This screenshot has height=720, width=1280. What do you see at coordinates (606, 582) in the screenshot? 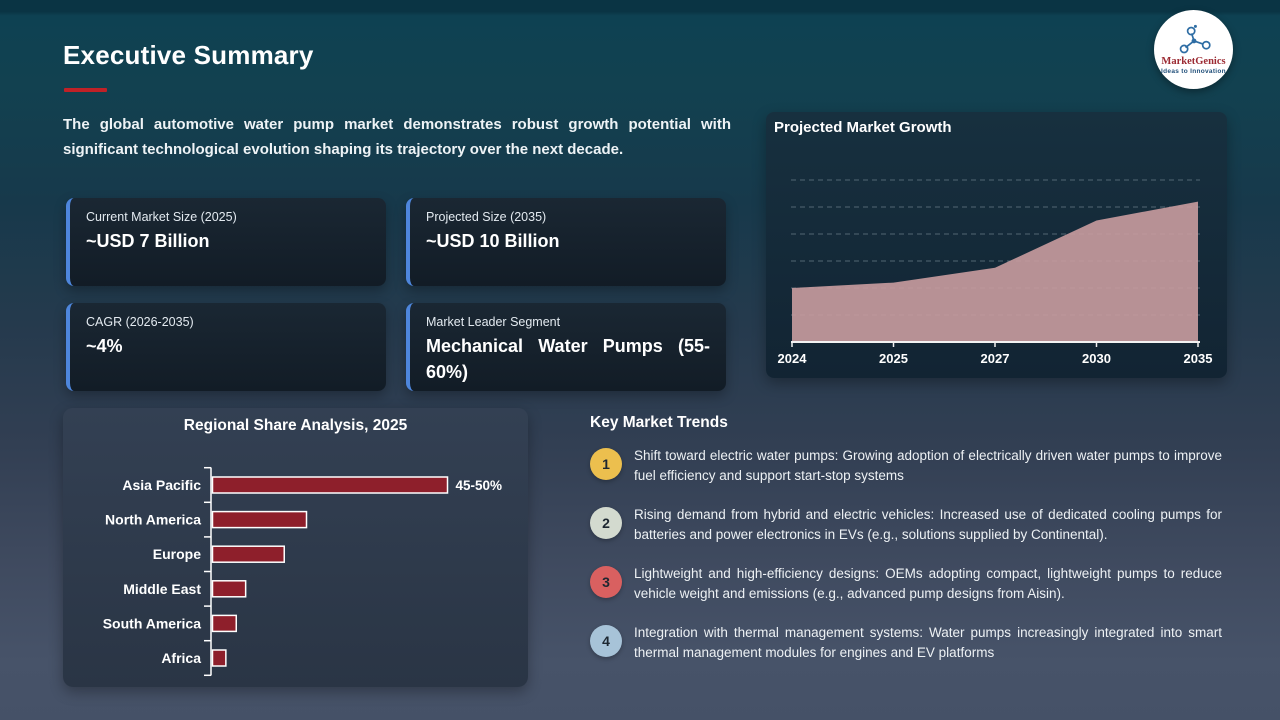
I see `trend-number-badge: 3` at bounding box center [606, 582].